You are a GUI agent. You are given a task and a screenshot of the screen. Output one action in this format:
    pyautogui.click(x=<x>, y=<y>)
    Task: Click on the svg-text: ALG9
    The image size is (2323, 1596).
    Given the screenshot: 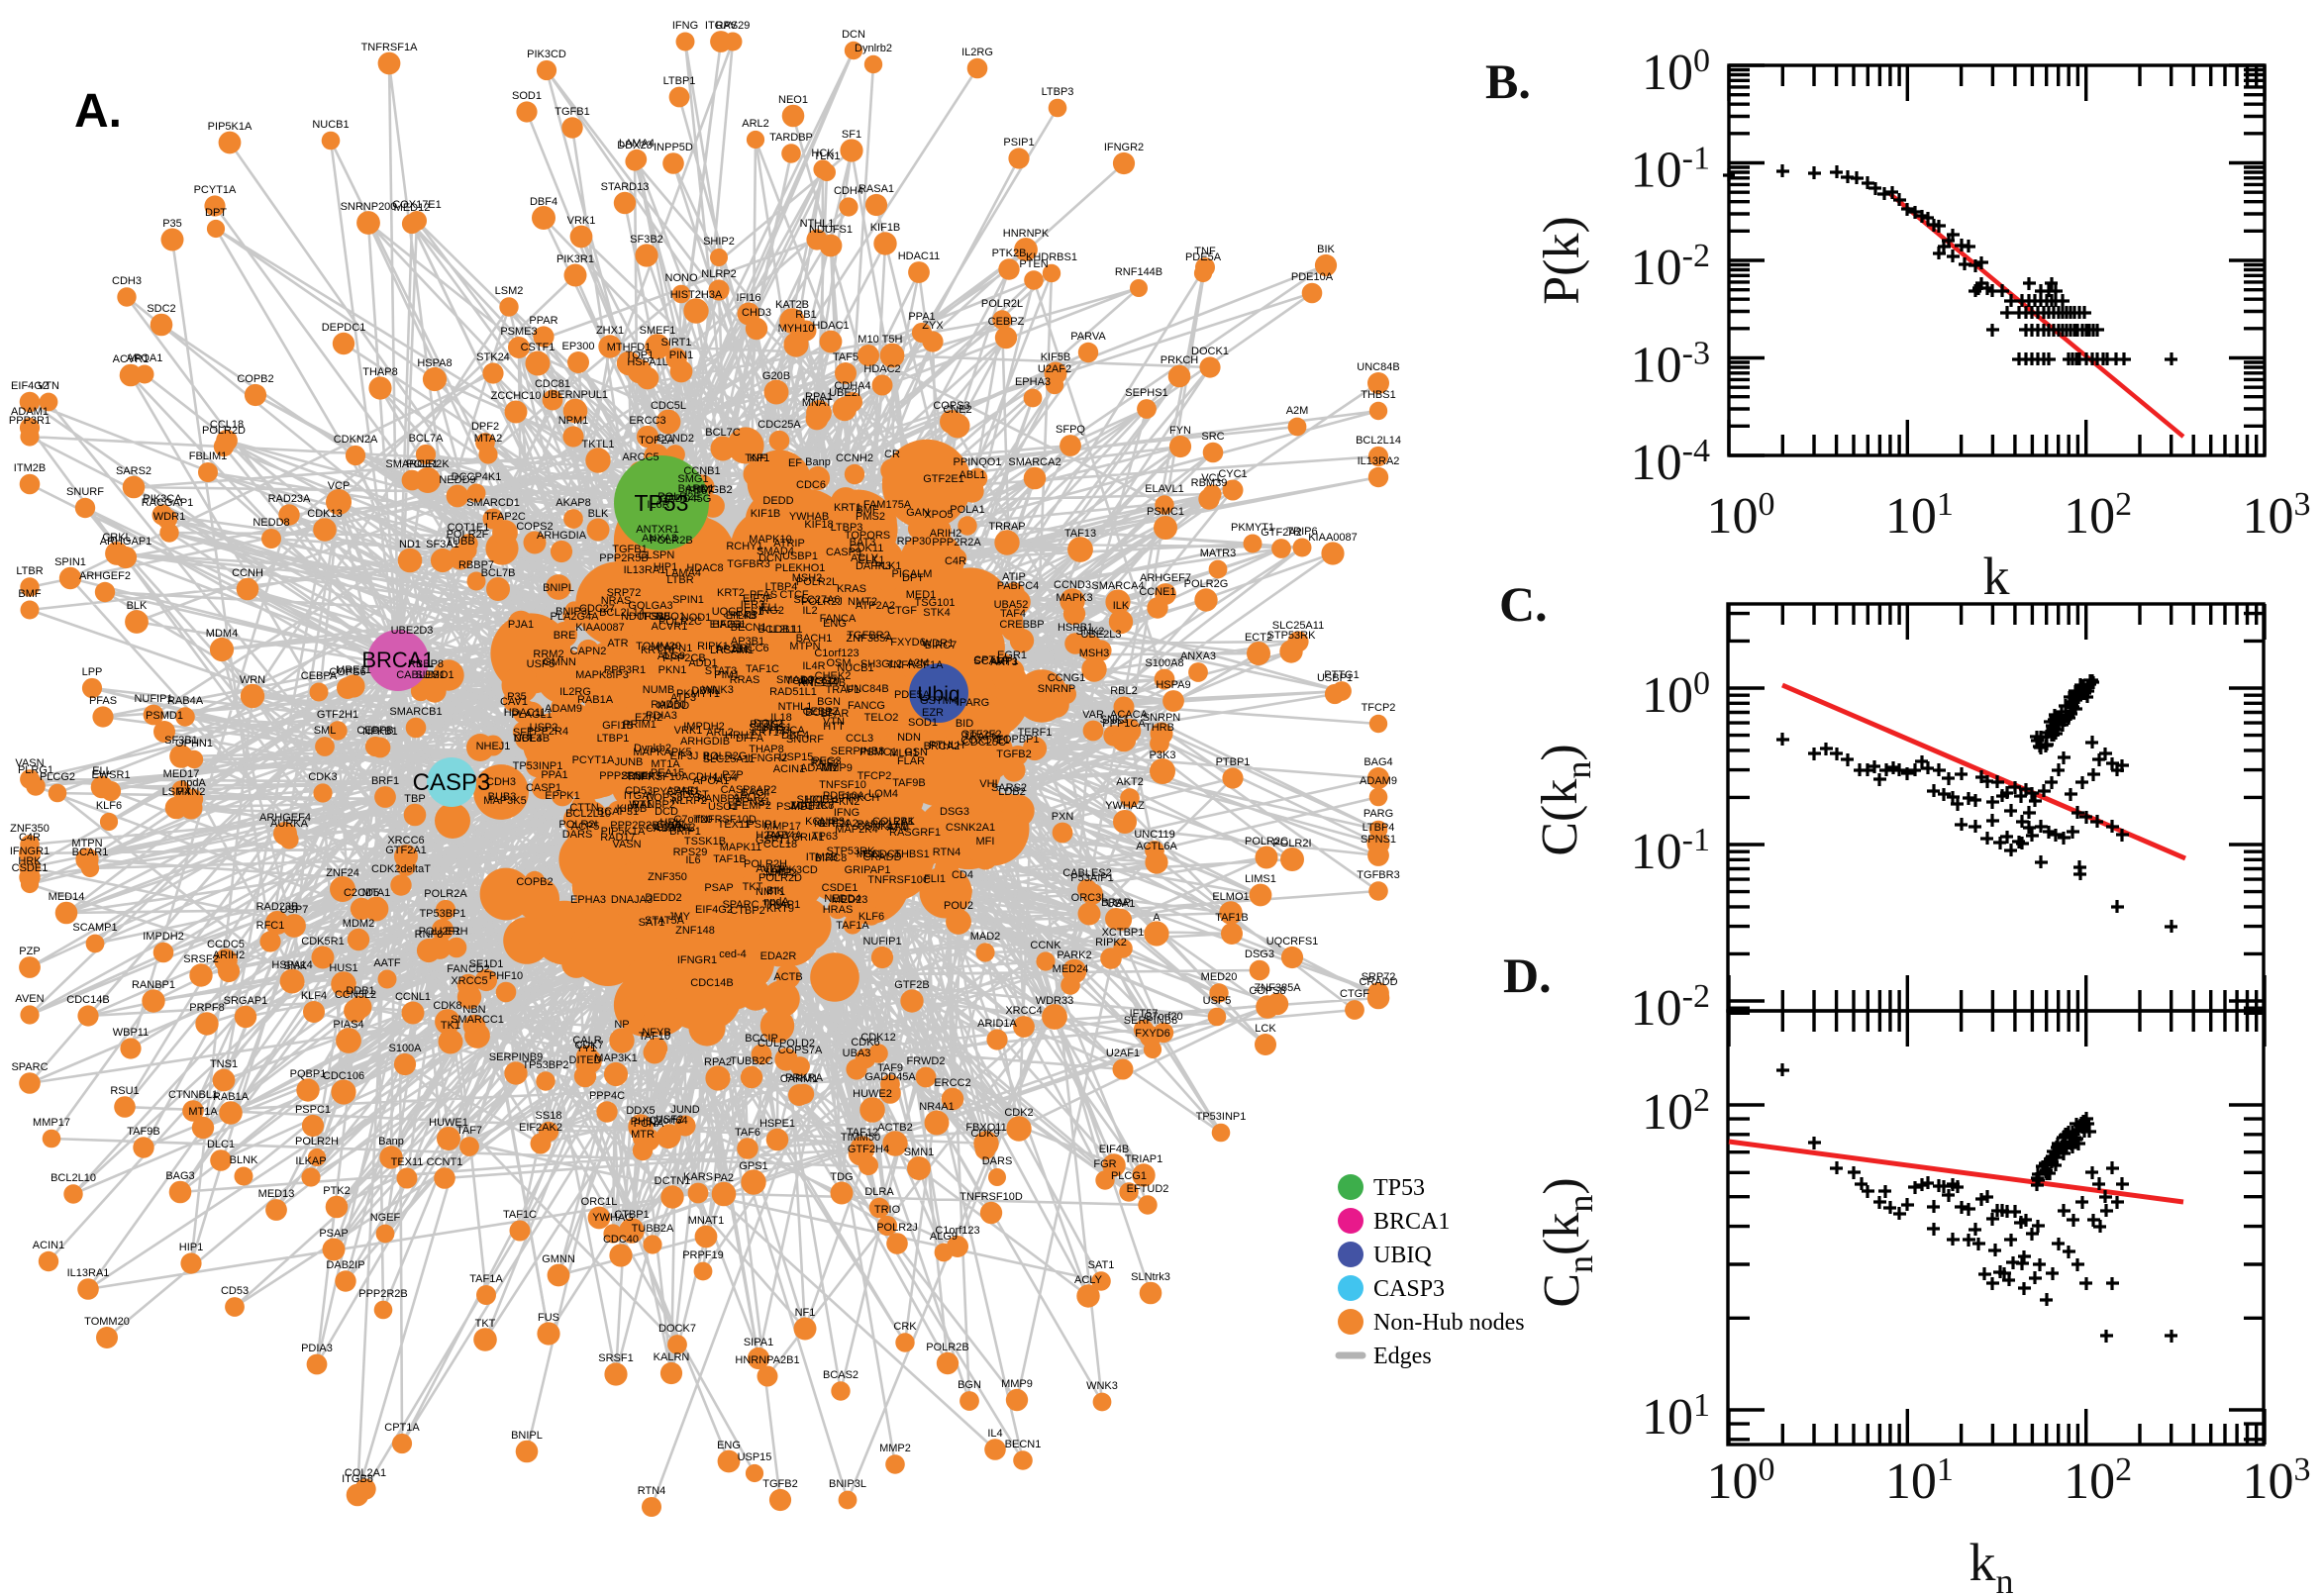 What is the action you would take?
    pyautogui.click(x=671, y=656)
    